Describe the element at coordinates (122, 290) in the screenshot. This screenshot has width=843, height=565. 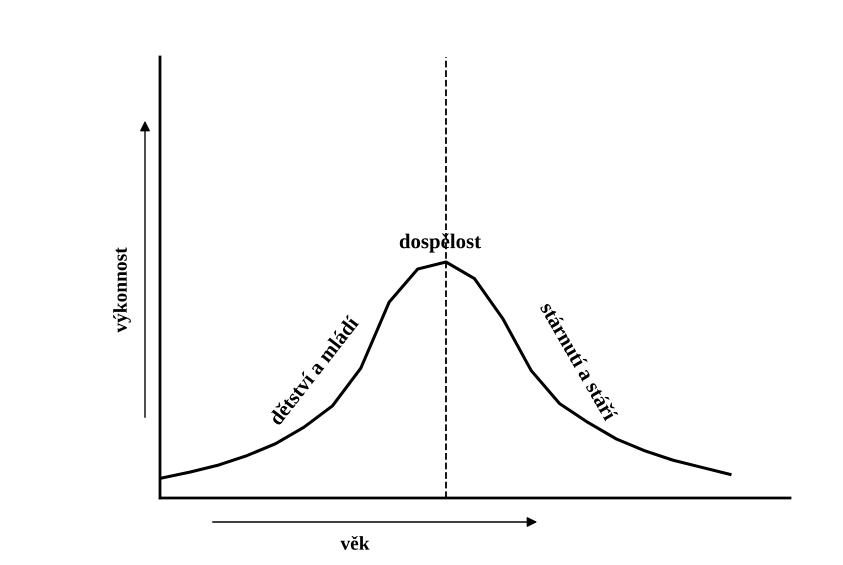
I see `y-axis-title: výkonnost` at that location.